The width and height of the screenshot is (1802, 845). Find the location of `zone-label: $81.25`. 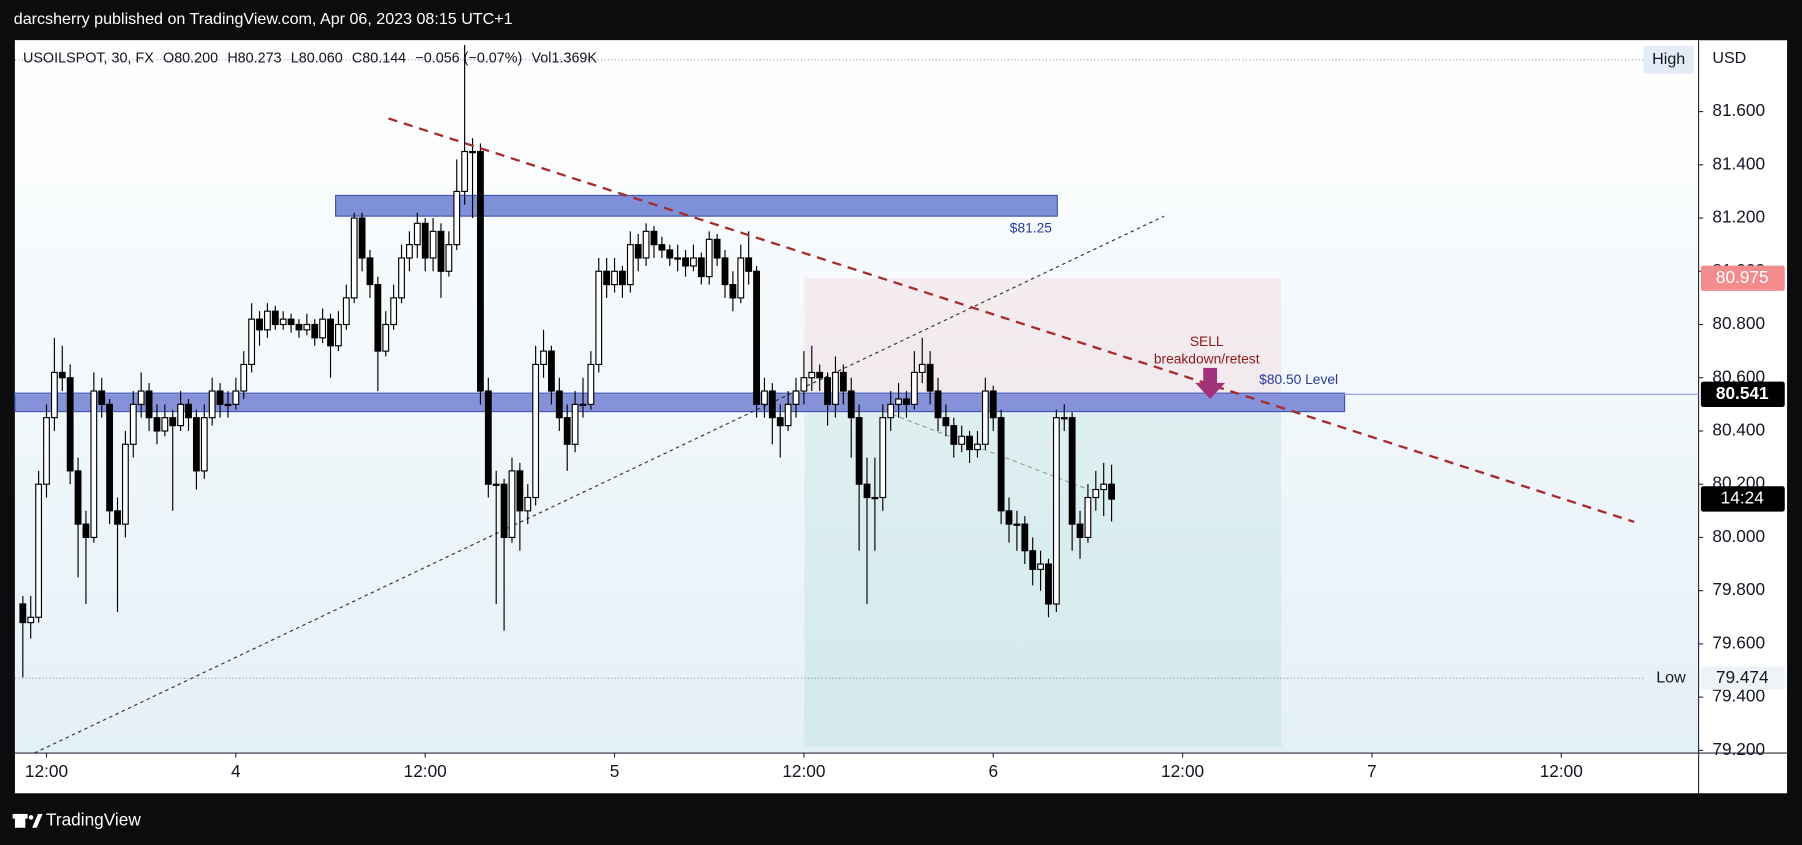

zone-label: $81.25 is located at coordinates (1031, 227).